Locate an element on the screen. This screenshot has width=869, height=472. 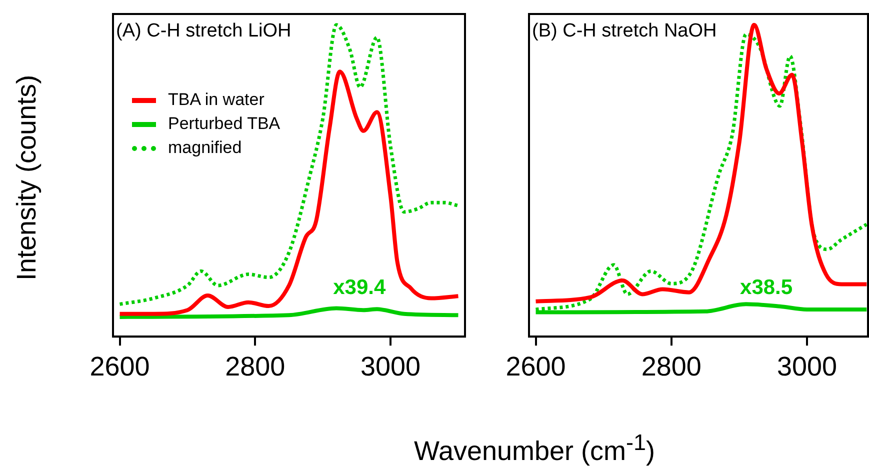
annotation: x38.5 is located at coordinates (766, 287).